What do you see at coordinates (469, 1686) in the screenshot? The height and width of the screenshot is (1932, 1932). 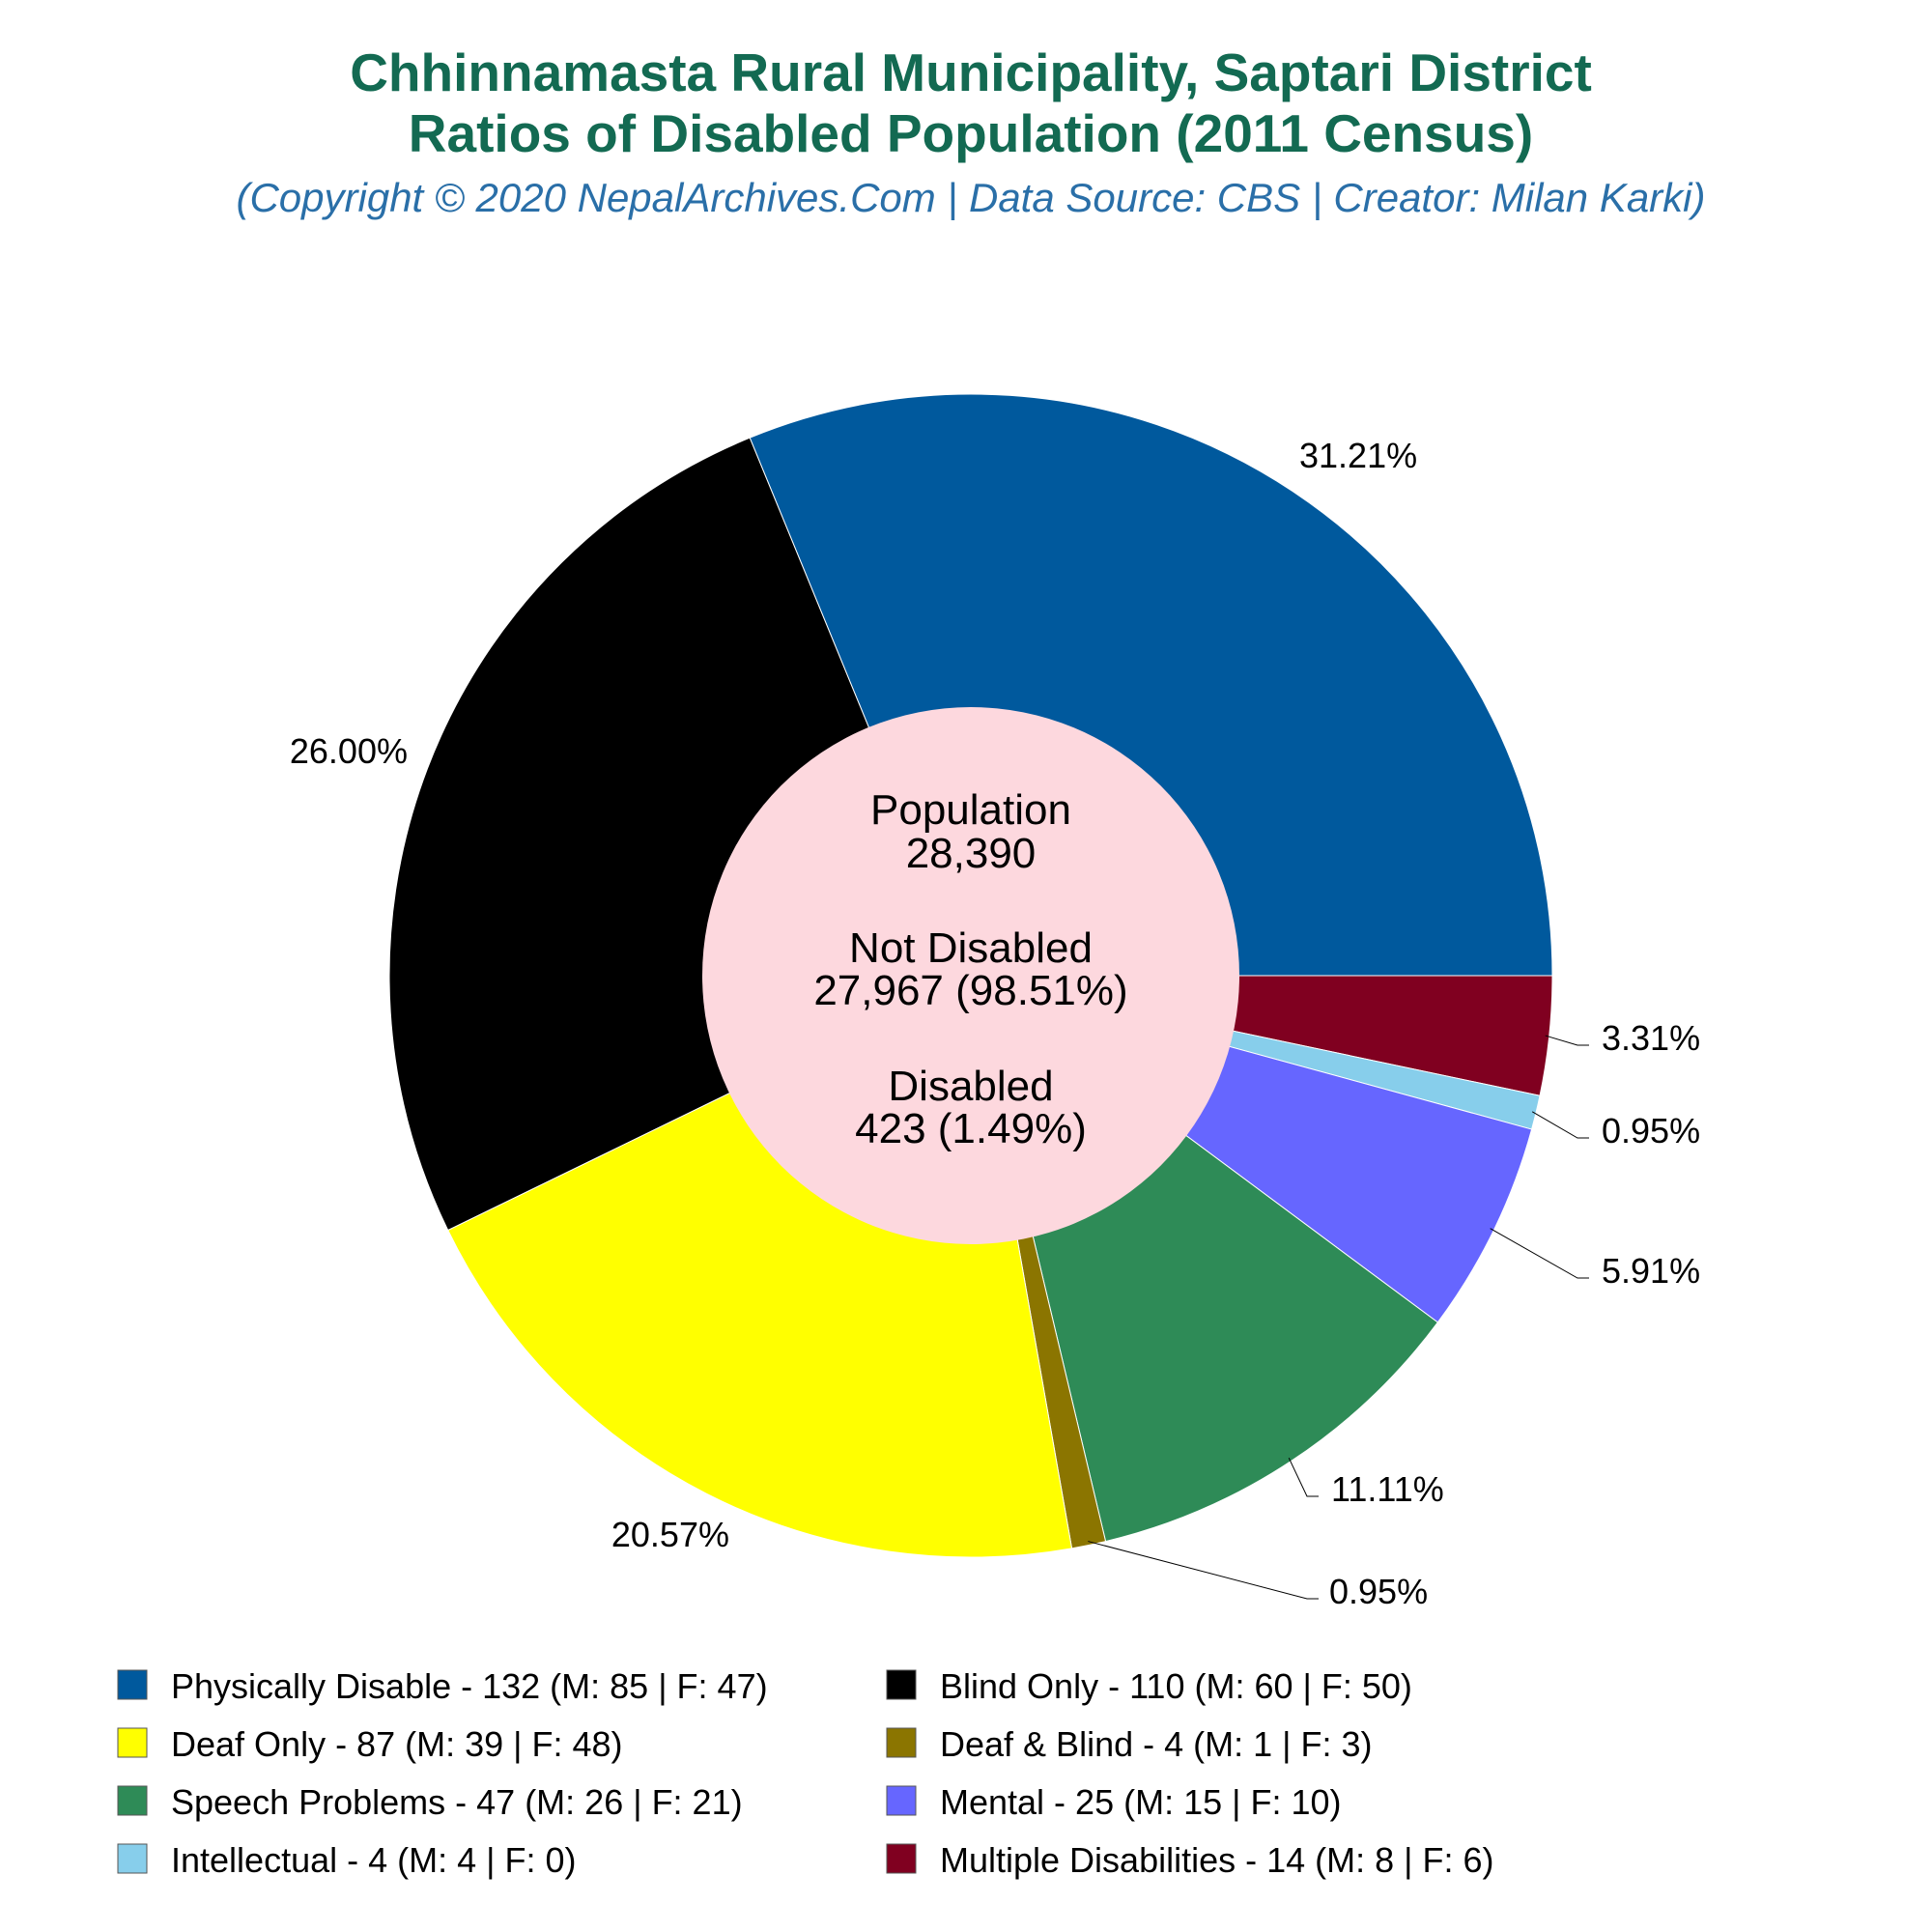 I see `legend-label: Physically Disable - 132 (M: 85 | F: 47)` at bounding box center [469, 1686].